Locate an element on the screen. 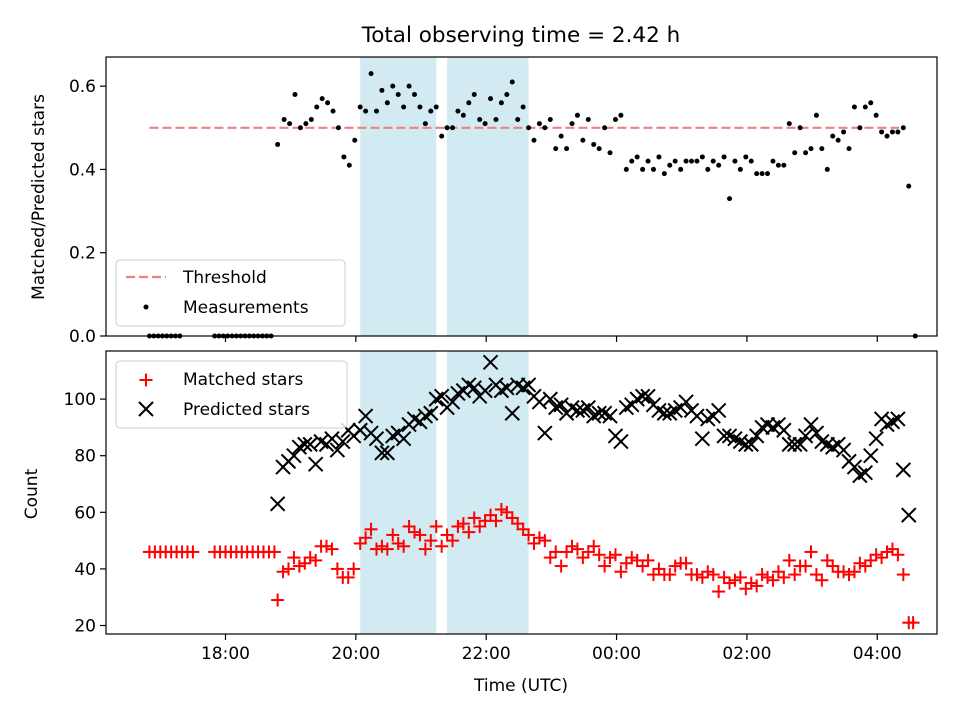 Image resolution: width=960 pixels, height=720 pixels. y-tick-label: 20 is located at coordinates (85, 627).